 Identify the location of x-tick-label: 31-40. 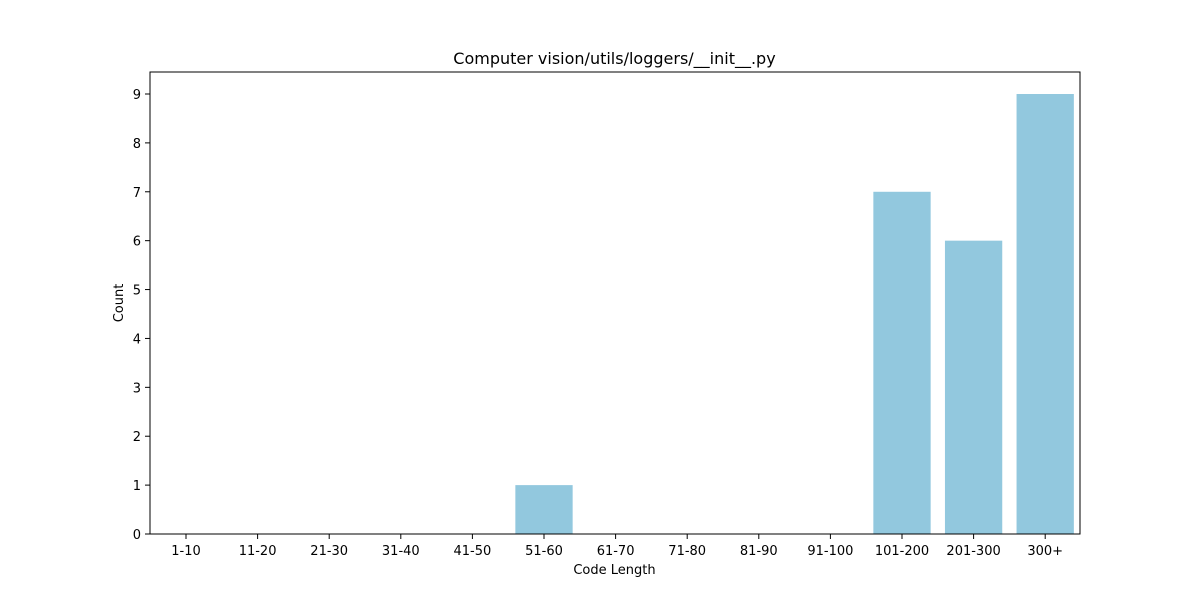
(401, 551).